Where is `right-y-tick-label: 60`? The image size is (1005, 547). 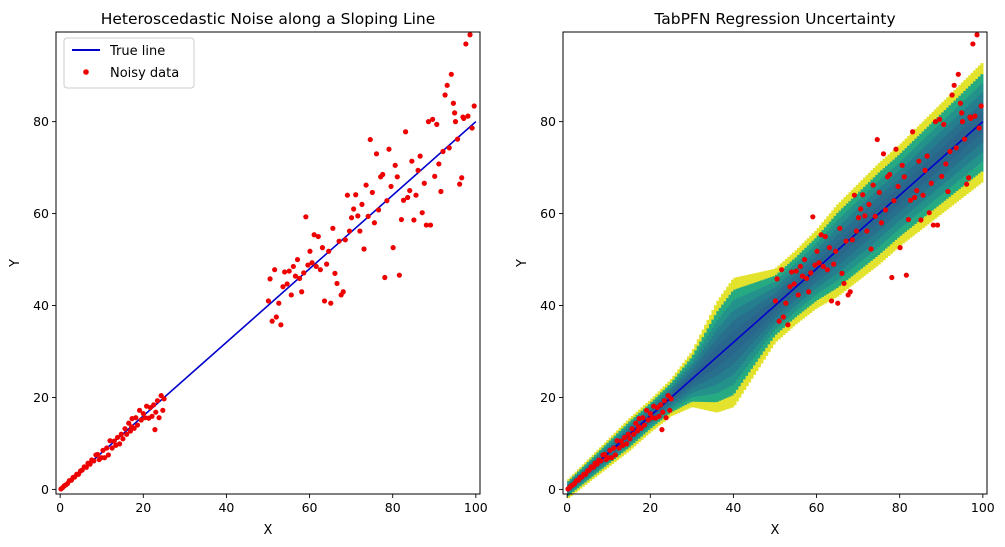
right-y-tick-label: 60 is located at coordinates (548, 213).